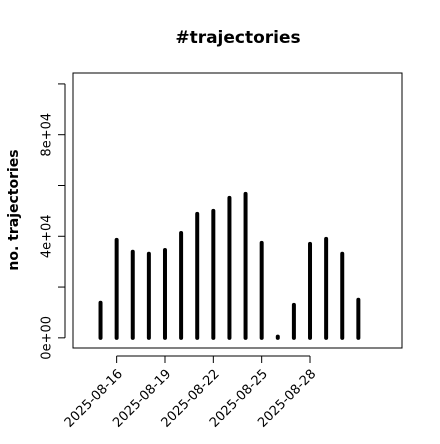  Describe the element at coordinates (47, 135) in the screenshot. I see `y-tick-label: 8e+04` at that location.